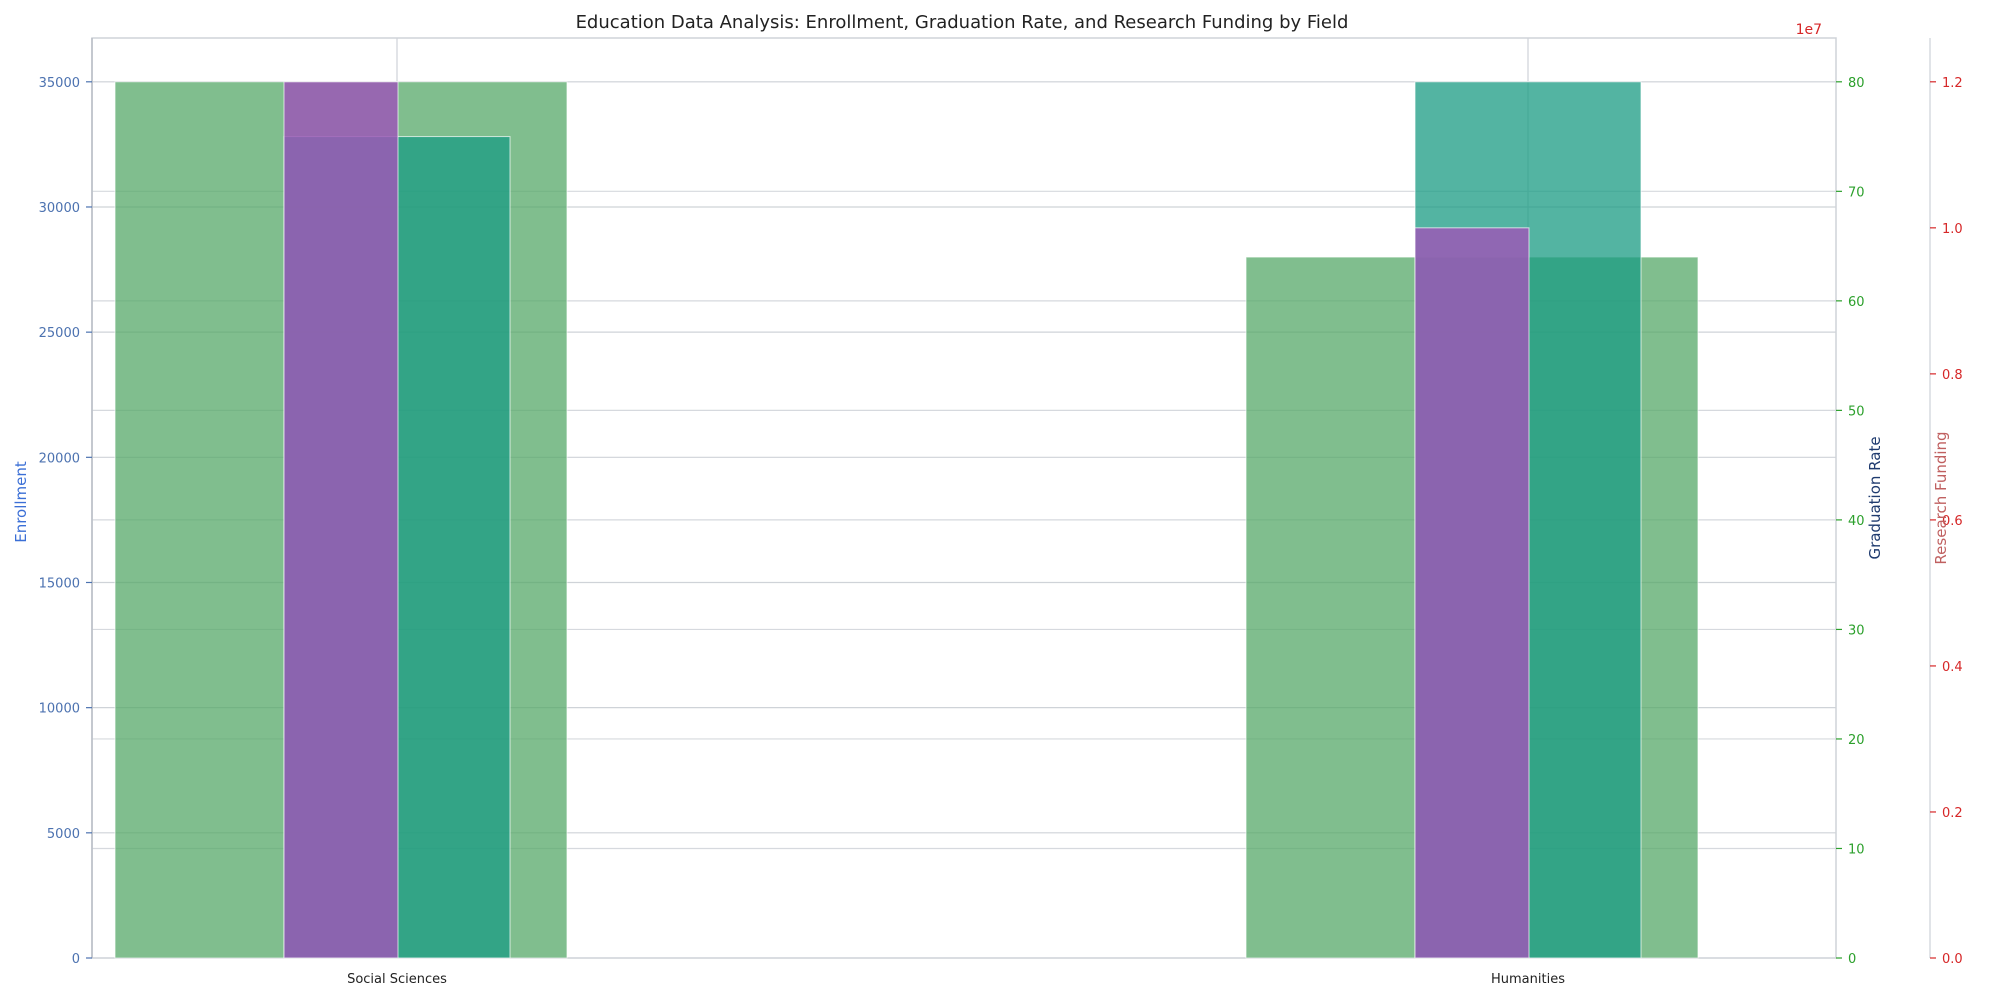 The height and width of the screenshot is (1004, 2000). What do you see at coordinates (63, 834) in the screenshot?
I see `enrollment-tick-label-1: 5000` at bounding box center [63, 834].